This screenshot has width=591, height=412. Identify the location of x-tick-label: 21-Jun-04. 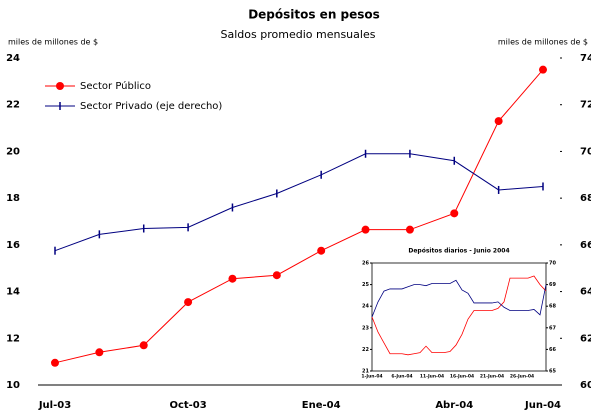
(492, 377).